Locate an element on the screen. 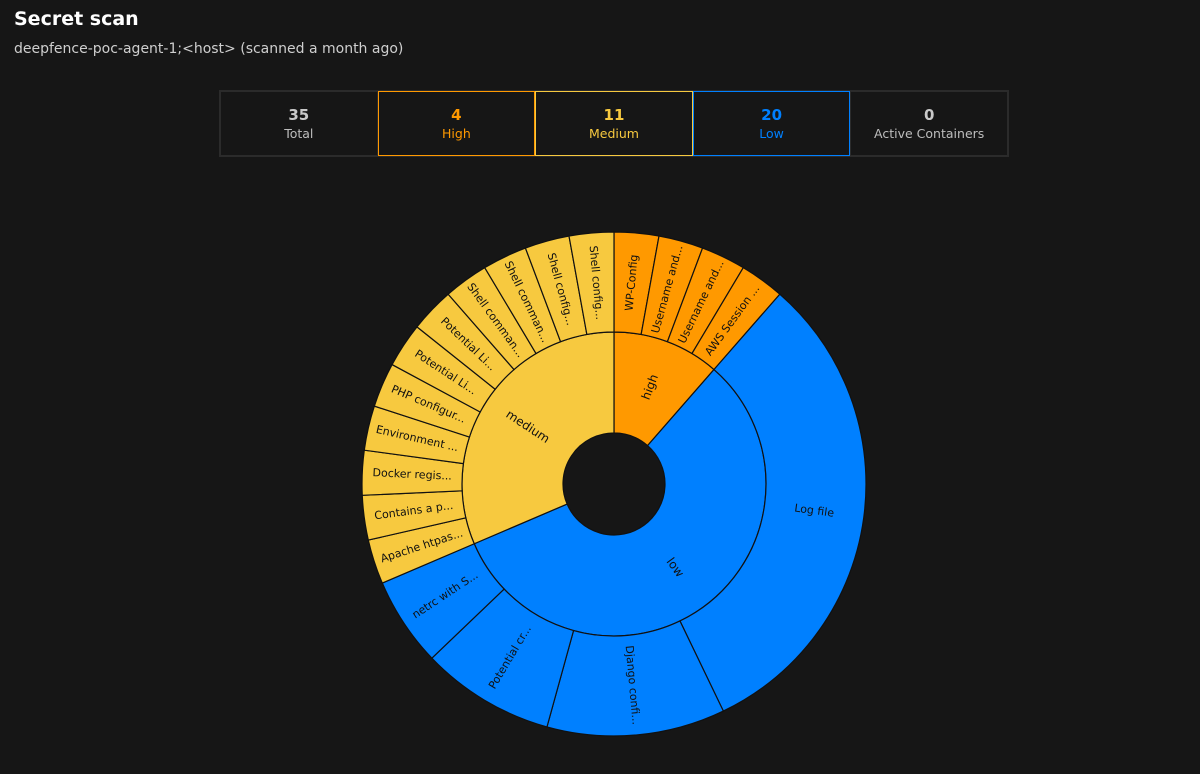 This screenshot has height=774, width=1200. stat-low: 20 Low is located at coordinates (771, 123).